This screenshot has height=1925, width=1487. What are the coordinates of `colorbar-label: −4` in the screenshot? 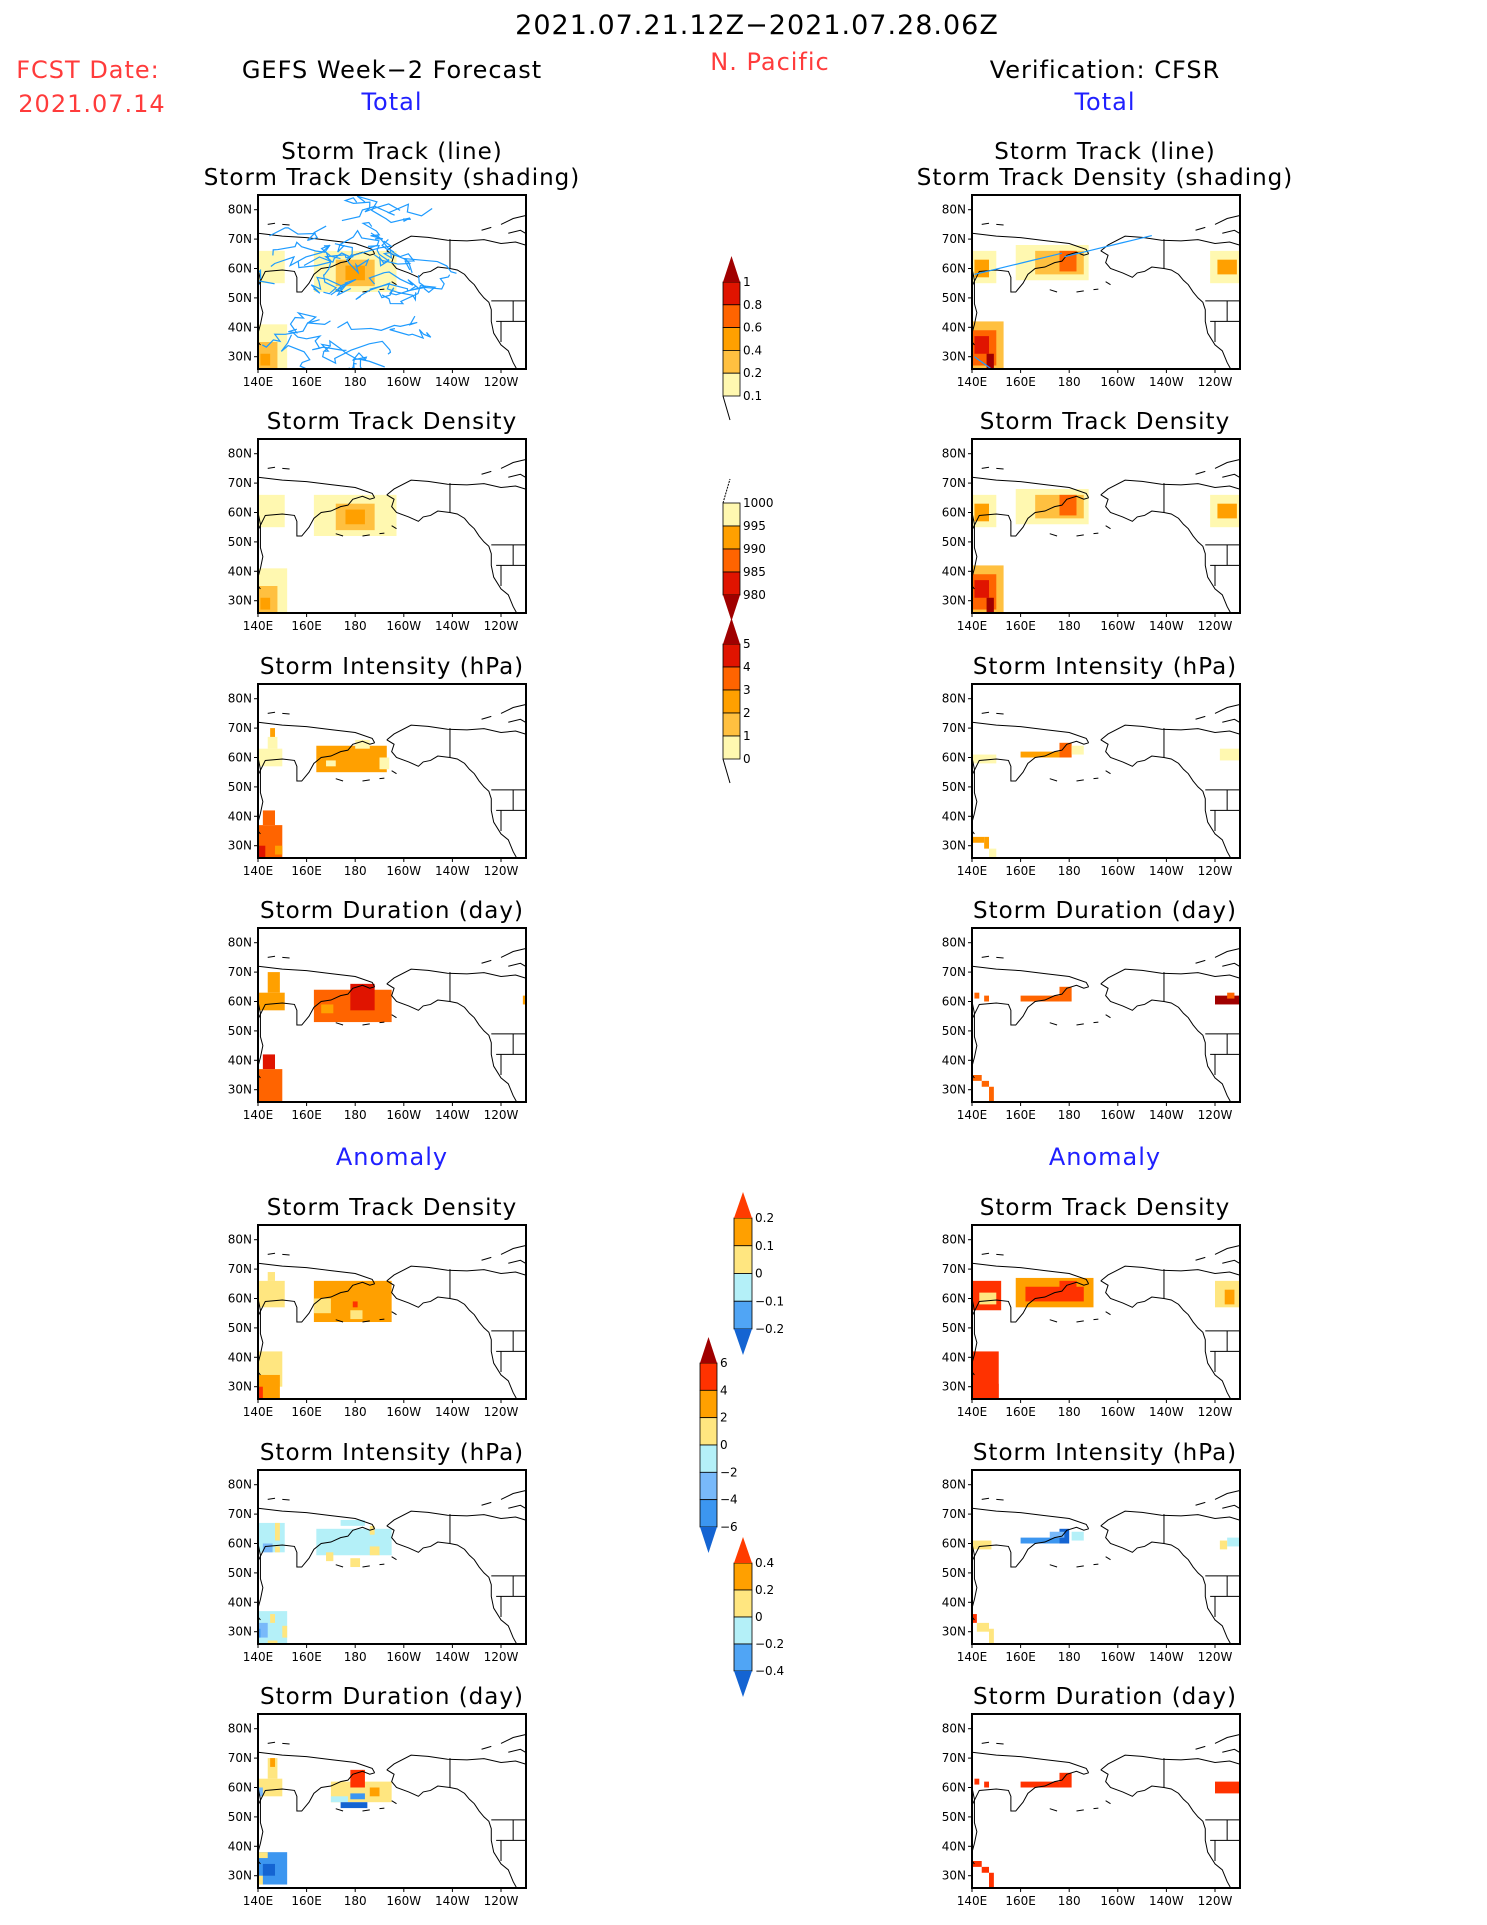 It's located at (729, 1500).